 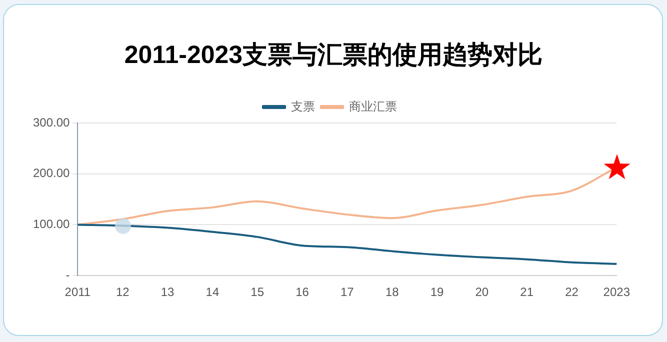 What do you see at coordinates (527, 292) in the screenshot?
I see `x-tick-label: 21` at bounding box center [527, 292].